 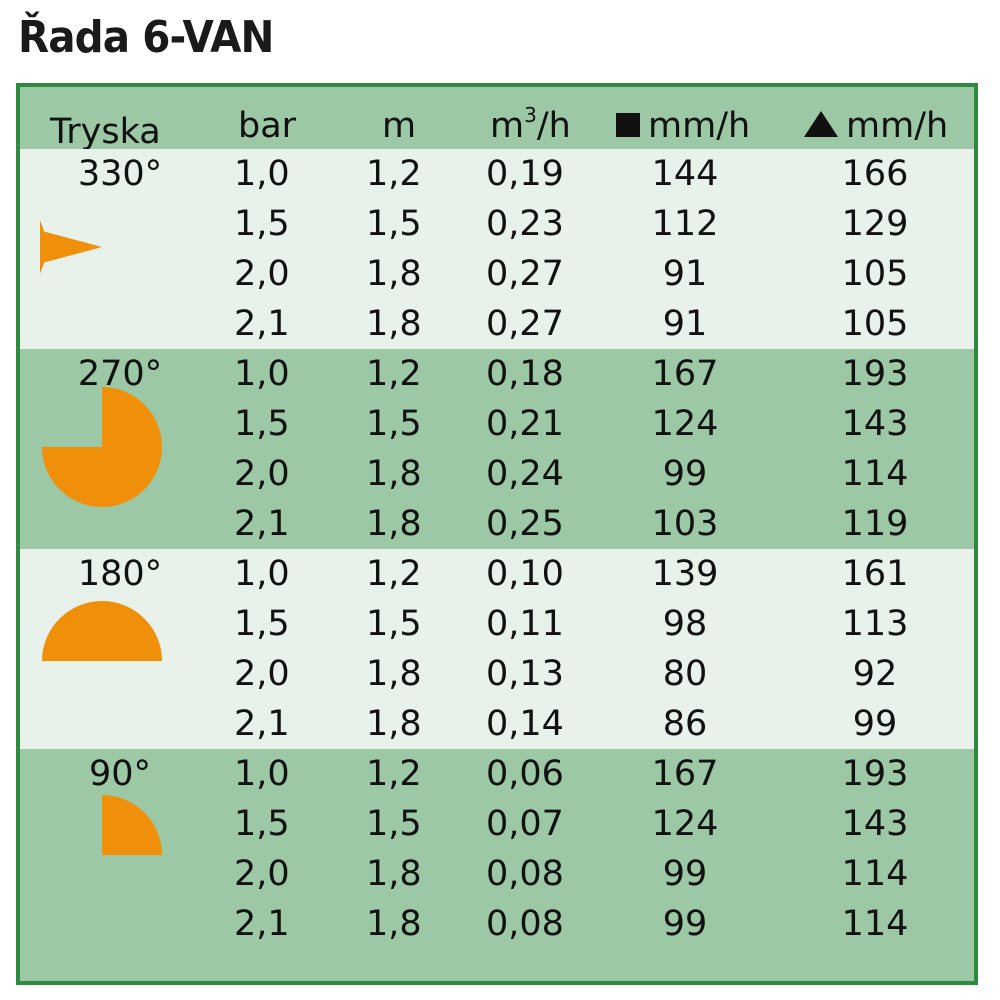 What do you see at coordinates (525, 724) in the screenshot?
I see `cell-flow: 0,14` at bounding box center [525, 724].